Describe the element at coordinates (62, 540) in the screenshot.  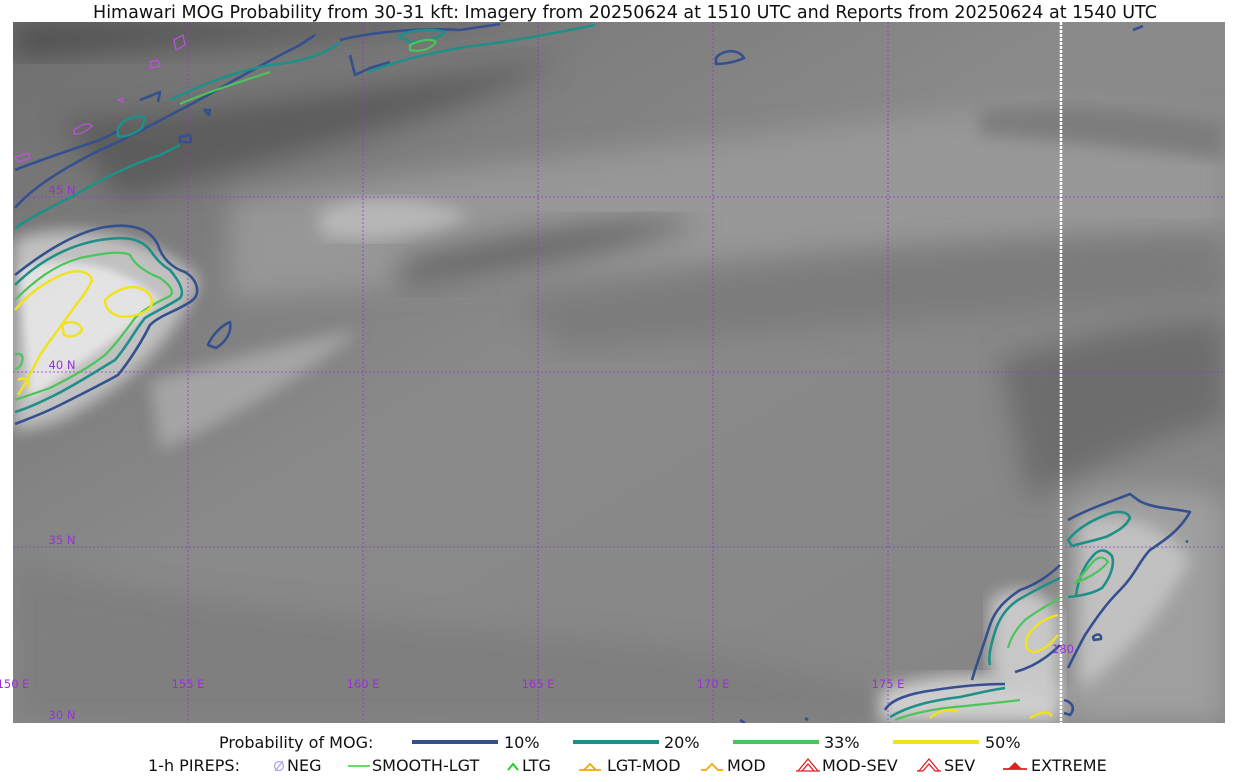
I see `lat-label: 35 N` at that location.